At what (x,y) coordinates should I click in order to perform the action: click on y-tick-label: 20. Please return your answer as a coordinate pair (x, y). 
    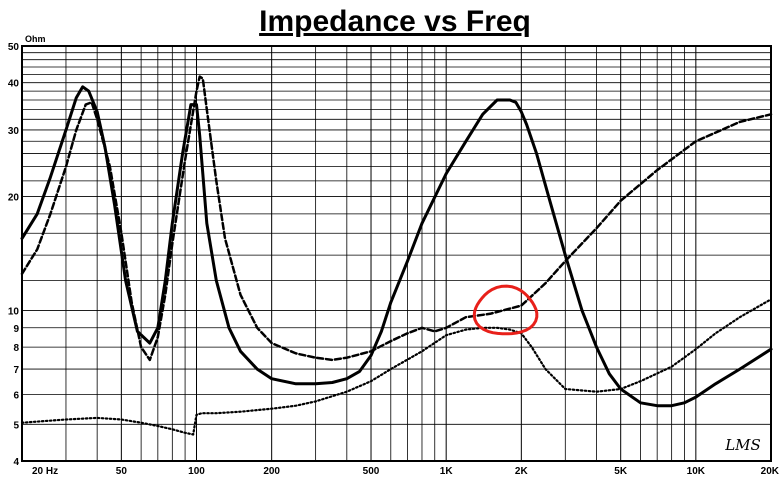
    Looking at the image, I should click on (14, 198).